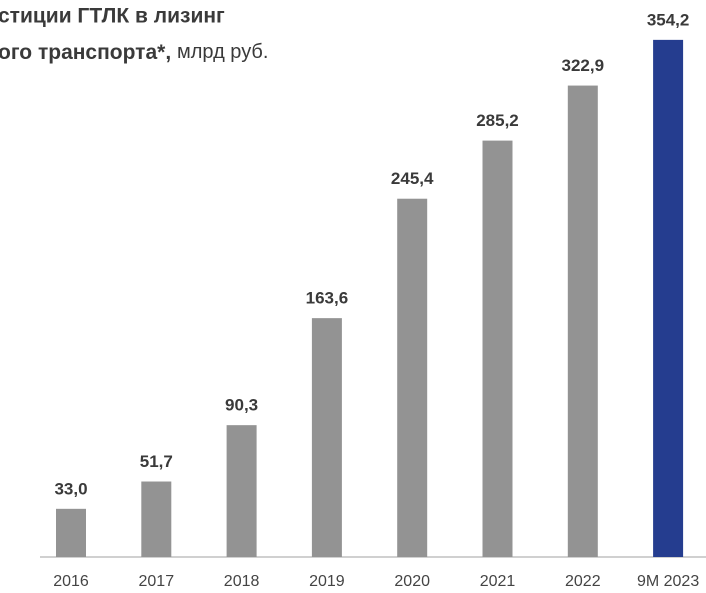  What do you see at coordinates (112, 16) in the screenshot?
I see `chart-title: стиции ГТЛК в лизинг` at bounding box center [112, 16].